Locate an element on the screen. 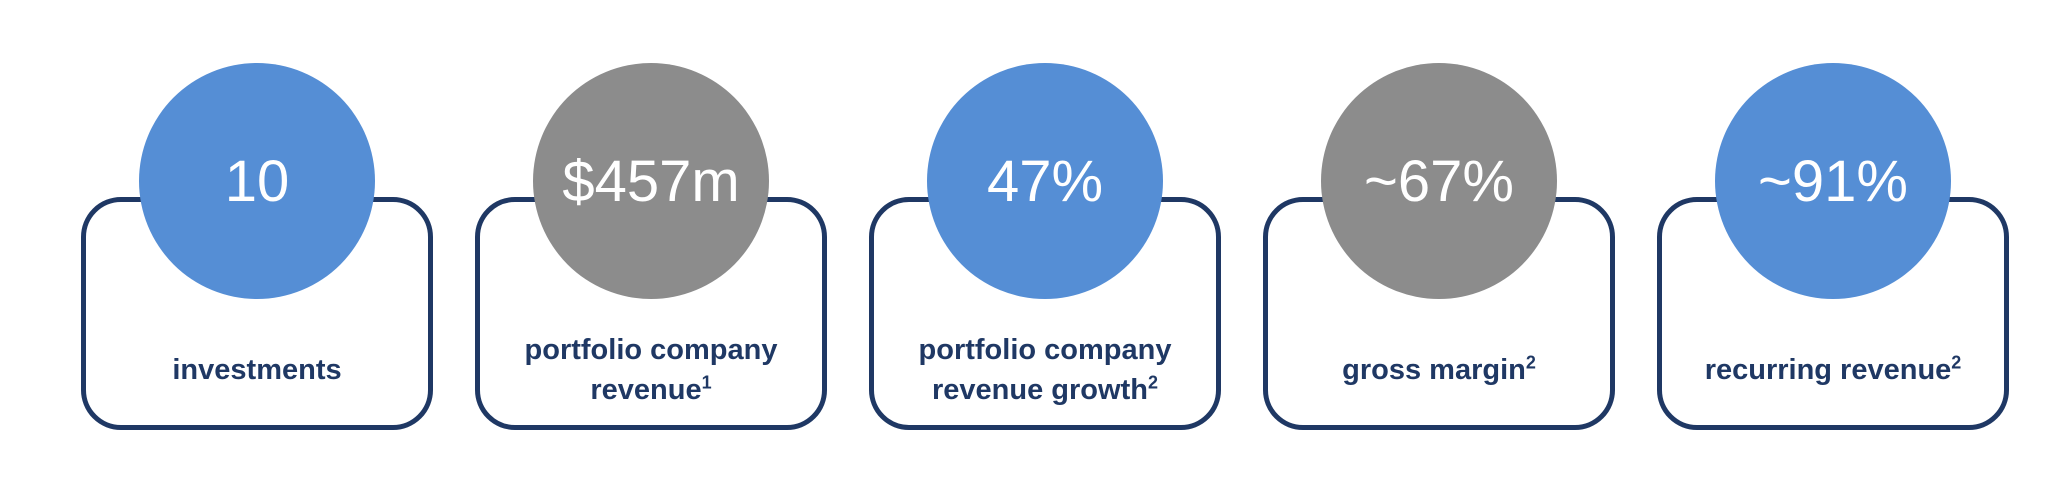  label-main: recurring revenue is located at coordinates (1828, 370).